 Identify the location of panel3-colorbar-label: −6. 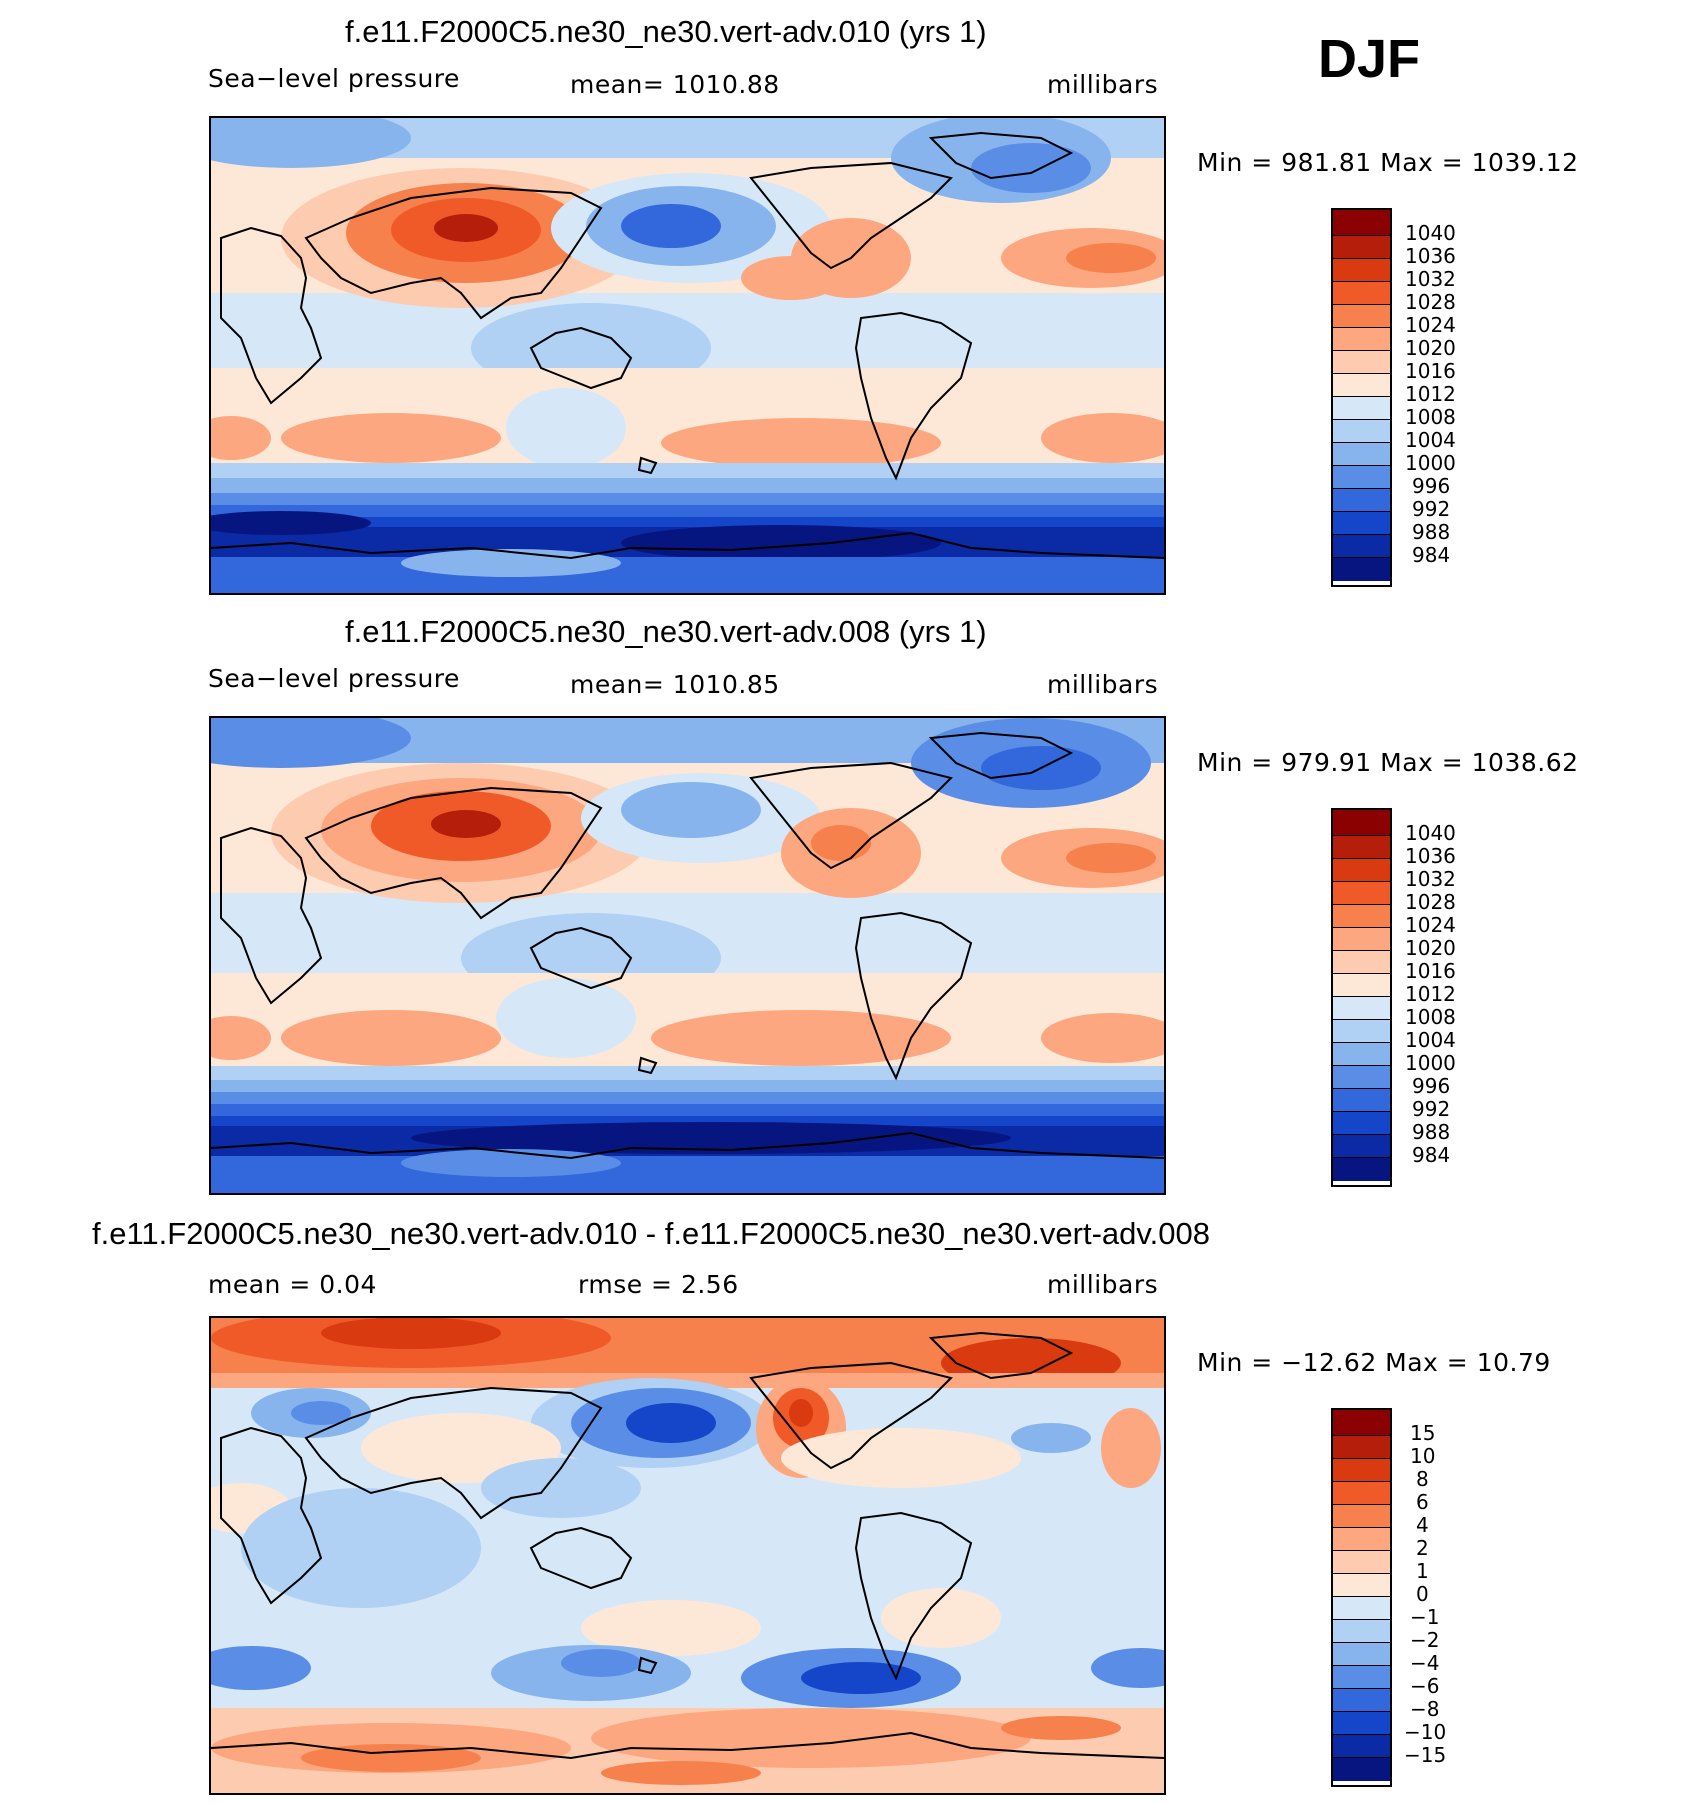
(1425, 1686).